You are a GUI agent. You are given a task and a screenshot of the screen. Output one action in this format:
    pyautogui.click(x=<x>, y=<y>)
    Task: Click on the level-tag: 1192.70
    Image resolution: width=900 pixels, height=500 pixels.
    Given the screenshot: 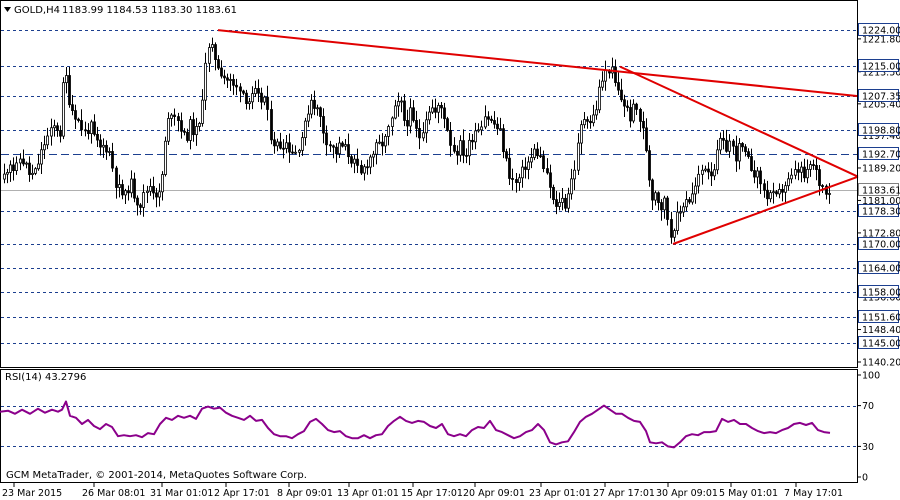 What is the action you would take?
    pyautogui.click(x=879, y=154)
    